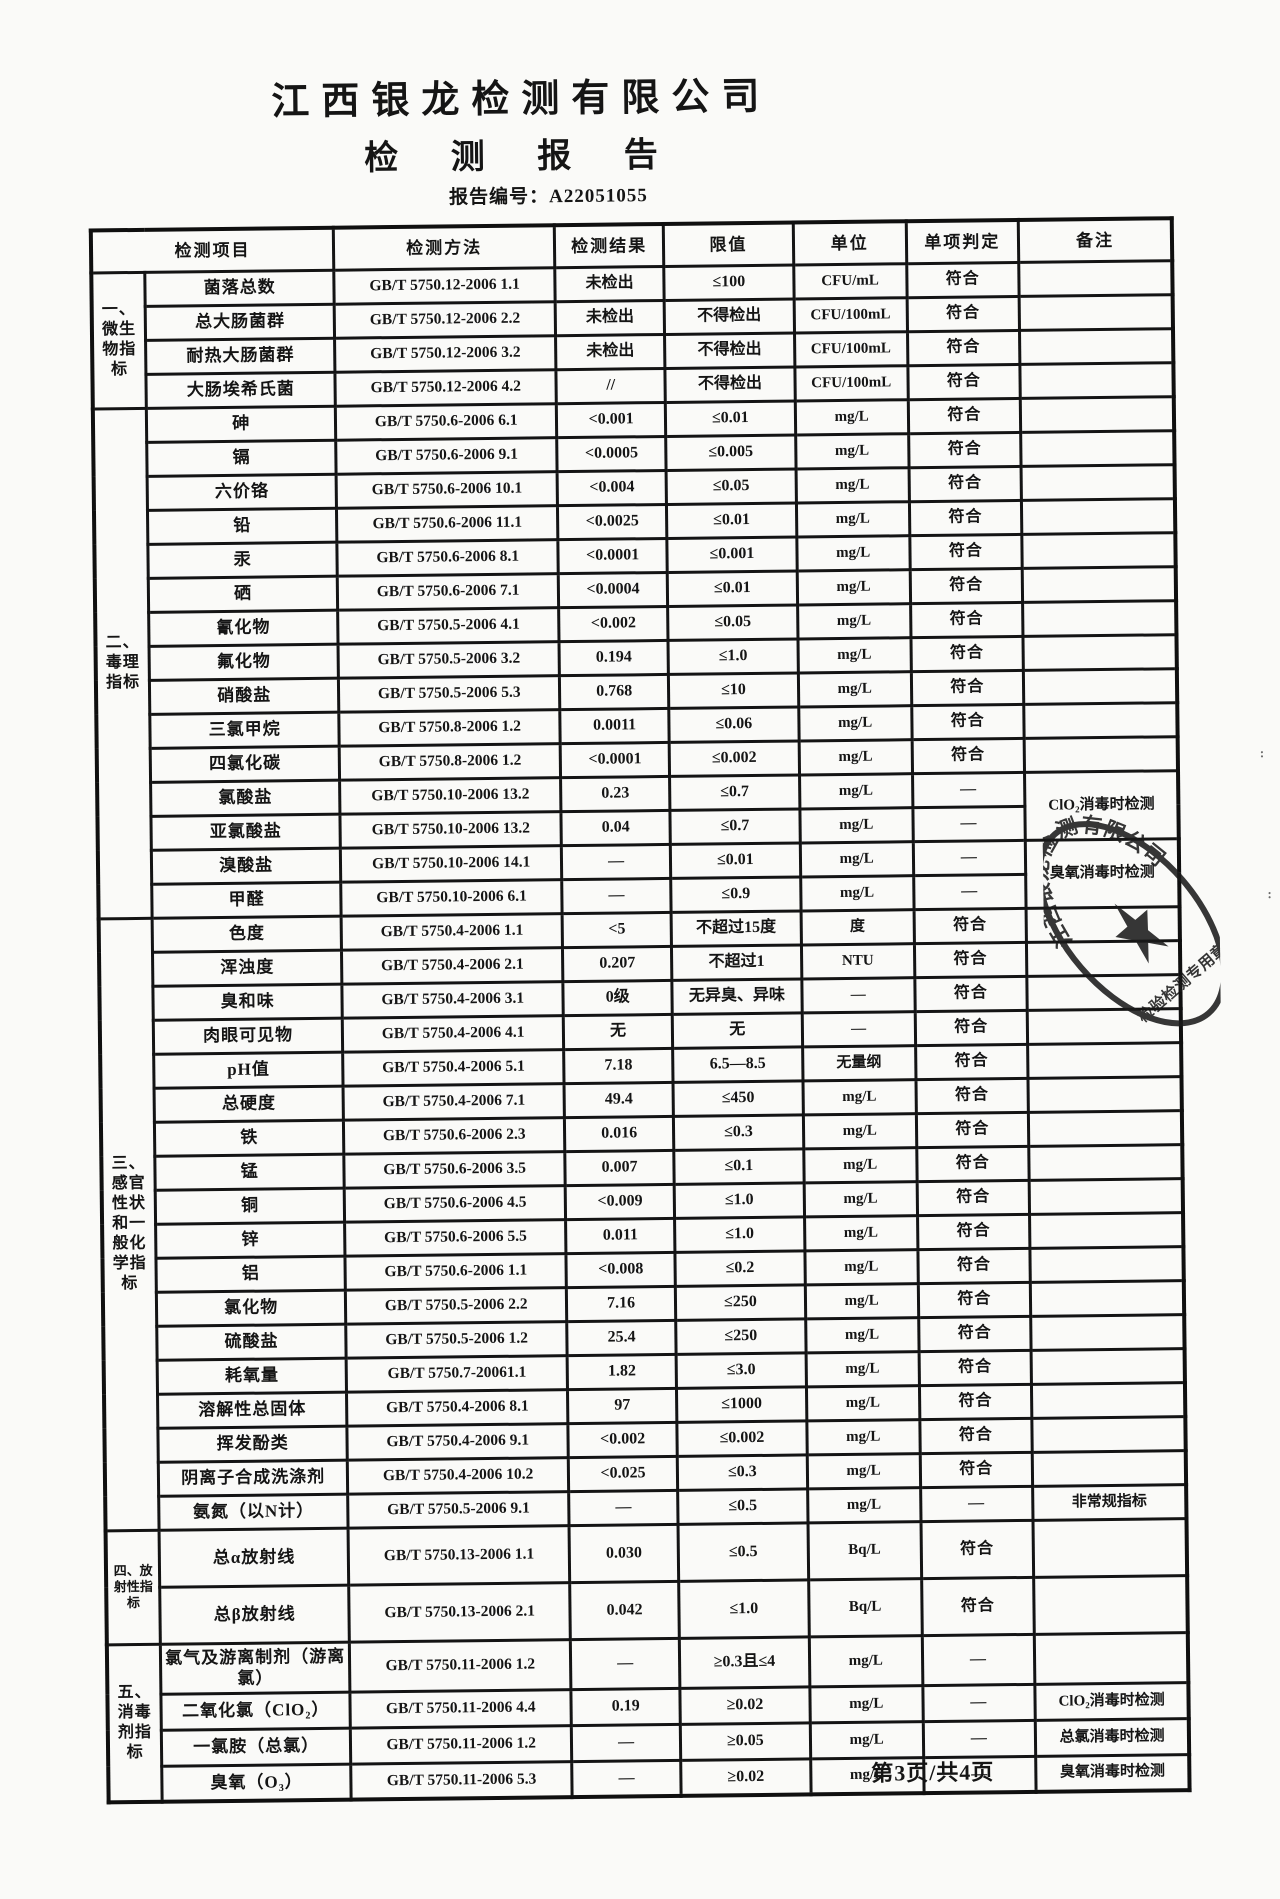 The width and height of the screenshot is (1280, 1899). Describe the element at coordinates (245, 729) in the screenshot. I see `cell-item: 三氯甲烷` at that location.